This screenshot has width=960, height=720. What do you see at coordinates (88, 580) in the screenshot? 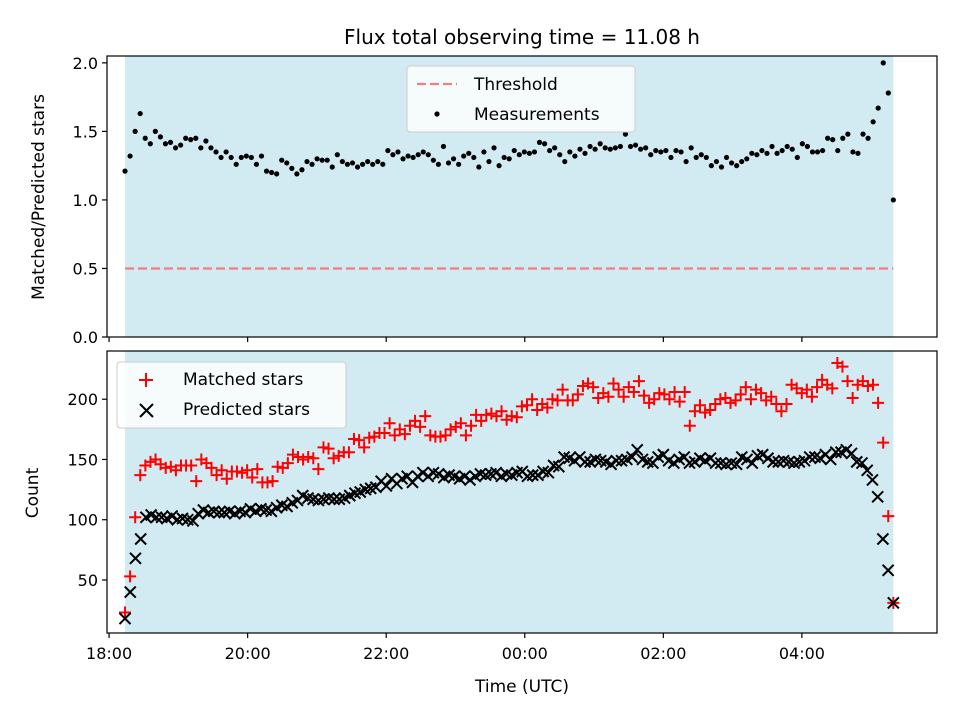
I see `bottom-y-tick-label: 50` at bounding box center [88, 580].